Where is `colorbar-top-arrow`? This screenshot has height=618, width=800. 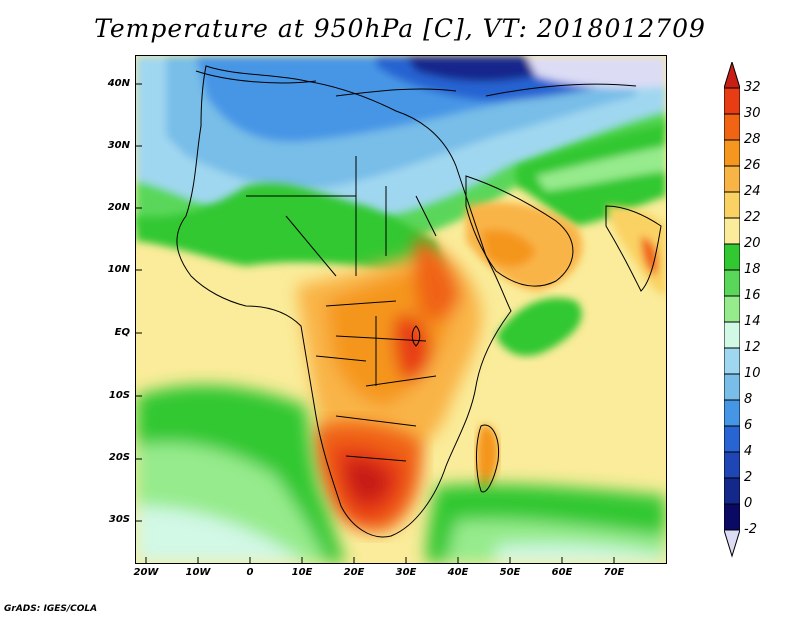
colorbar-top-arrow is located at coordinates (732, 75).